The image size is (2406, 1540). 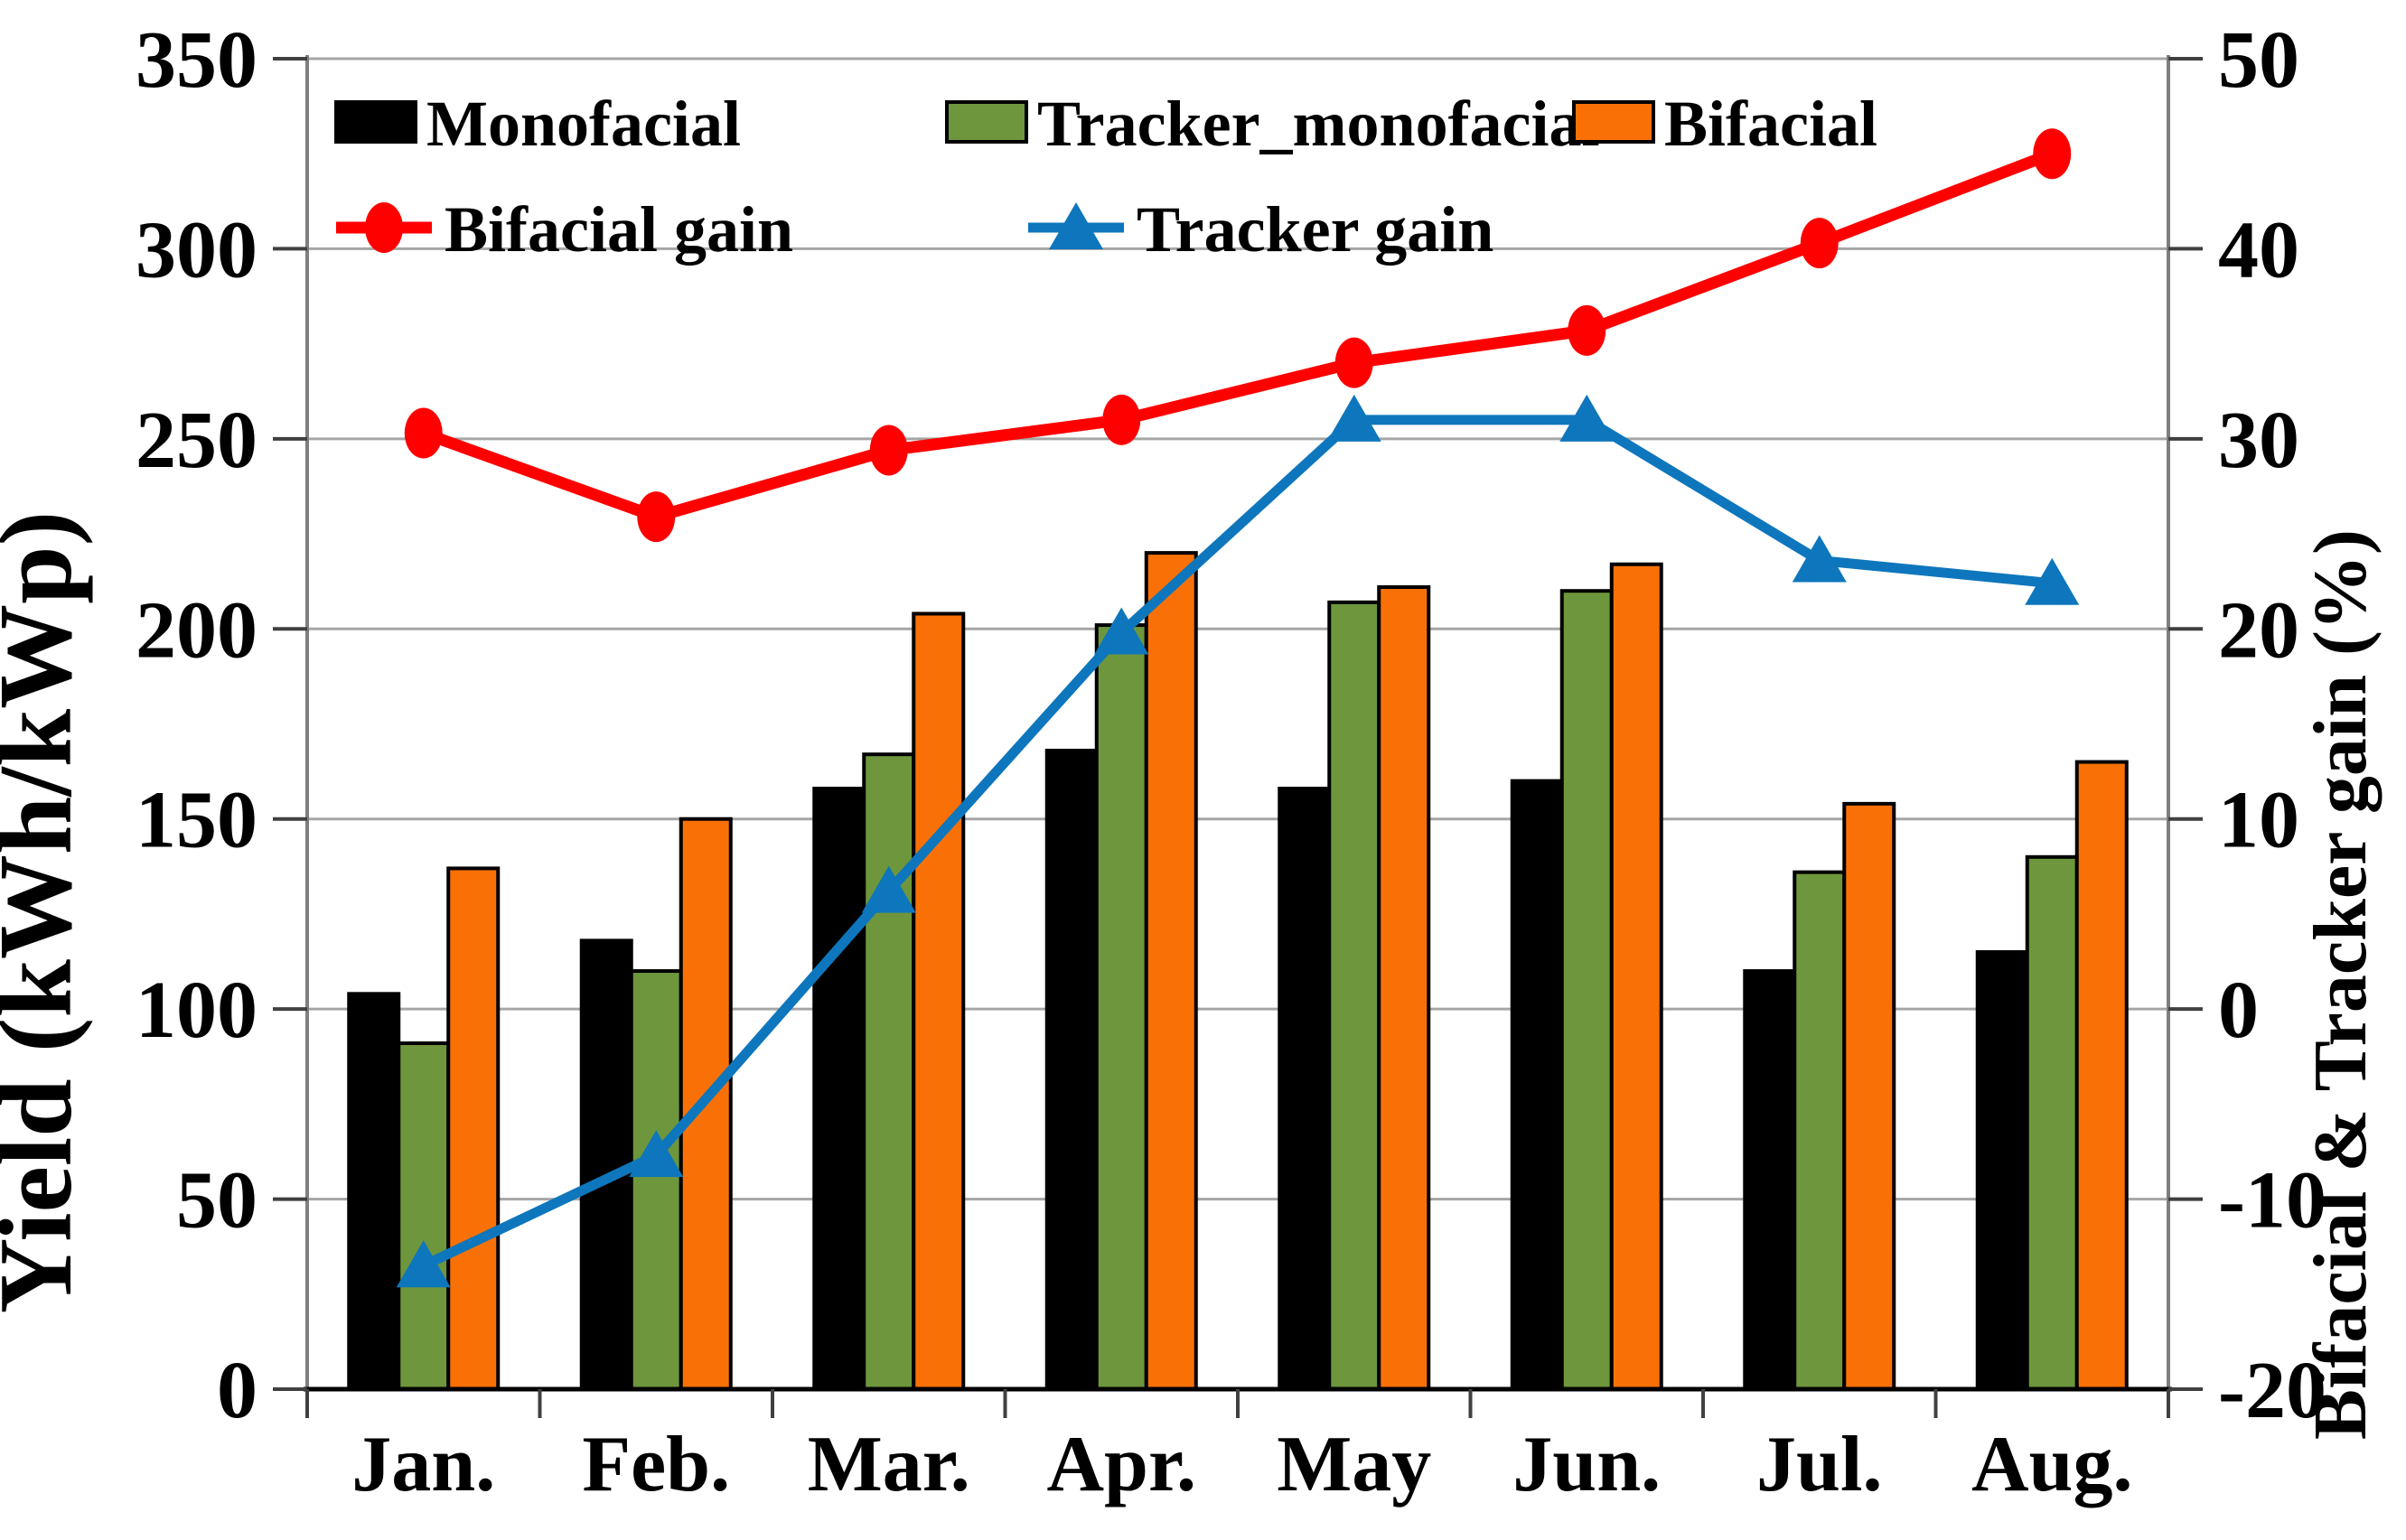 I want to click on right-tick-label: -10, so click(x=2272, y=1201).